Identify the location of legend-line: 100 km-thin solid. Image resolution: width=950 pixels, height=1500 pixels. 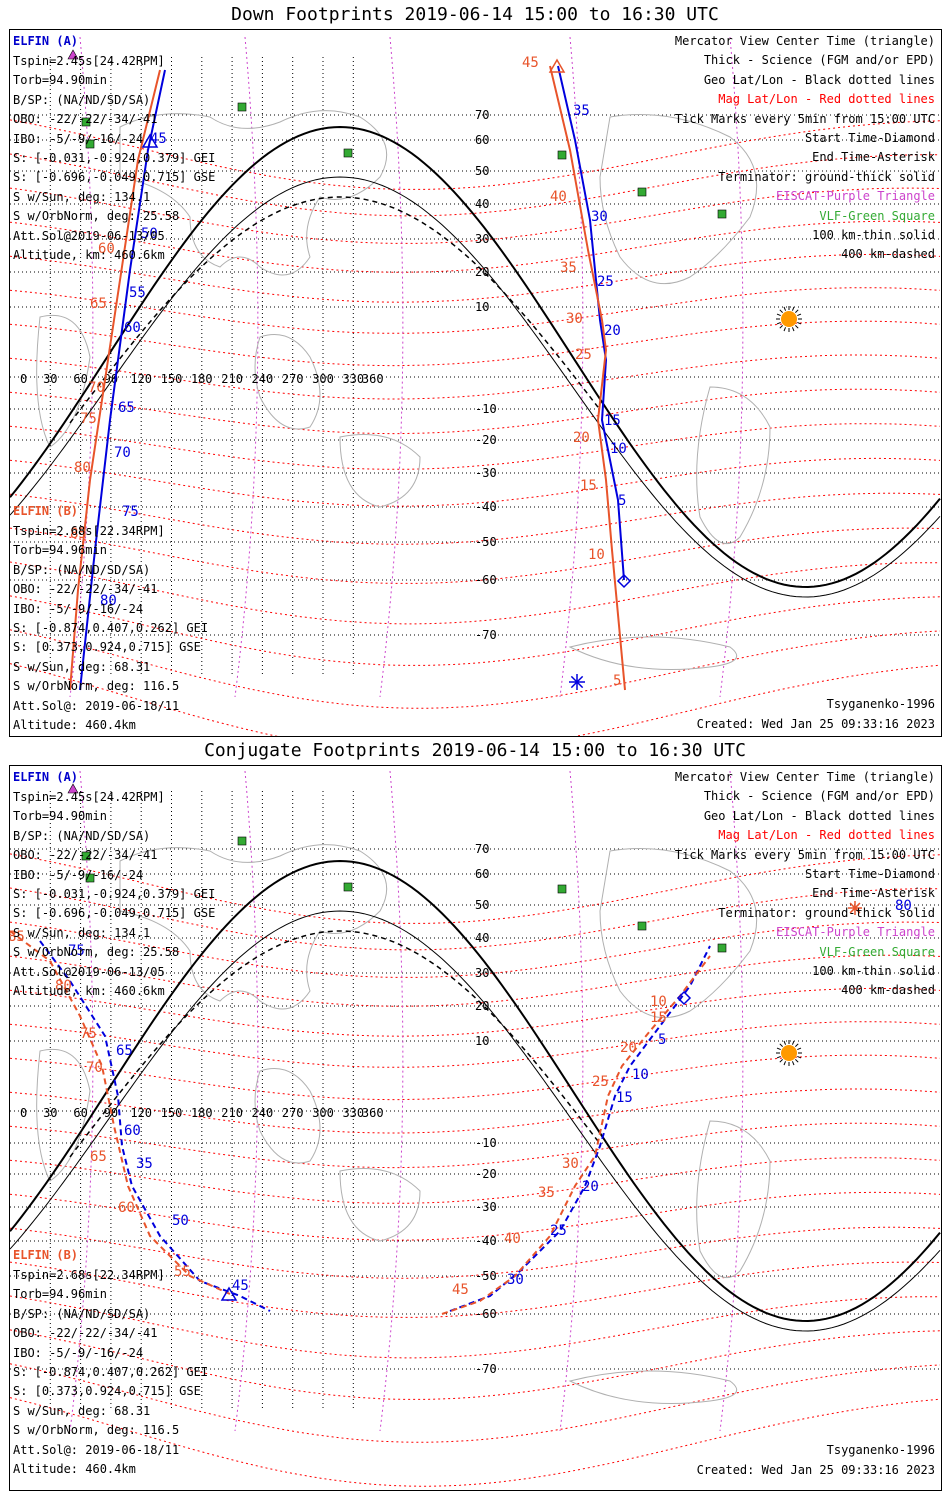
(873, 235).